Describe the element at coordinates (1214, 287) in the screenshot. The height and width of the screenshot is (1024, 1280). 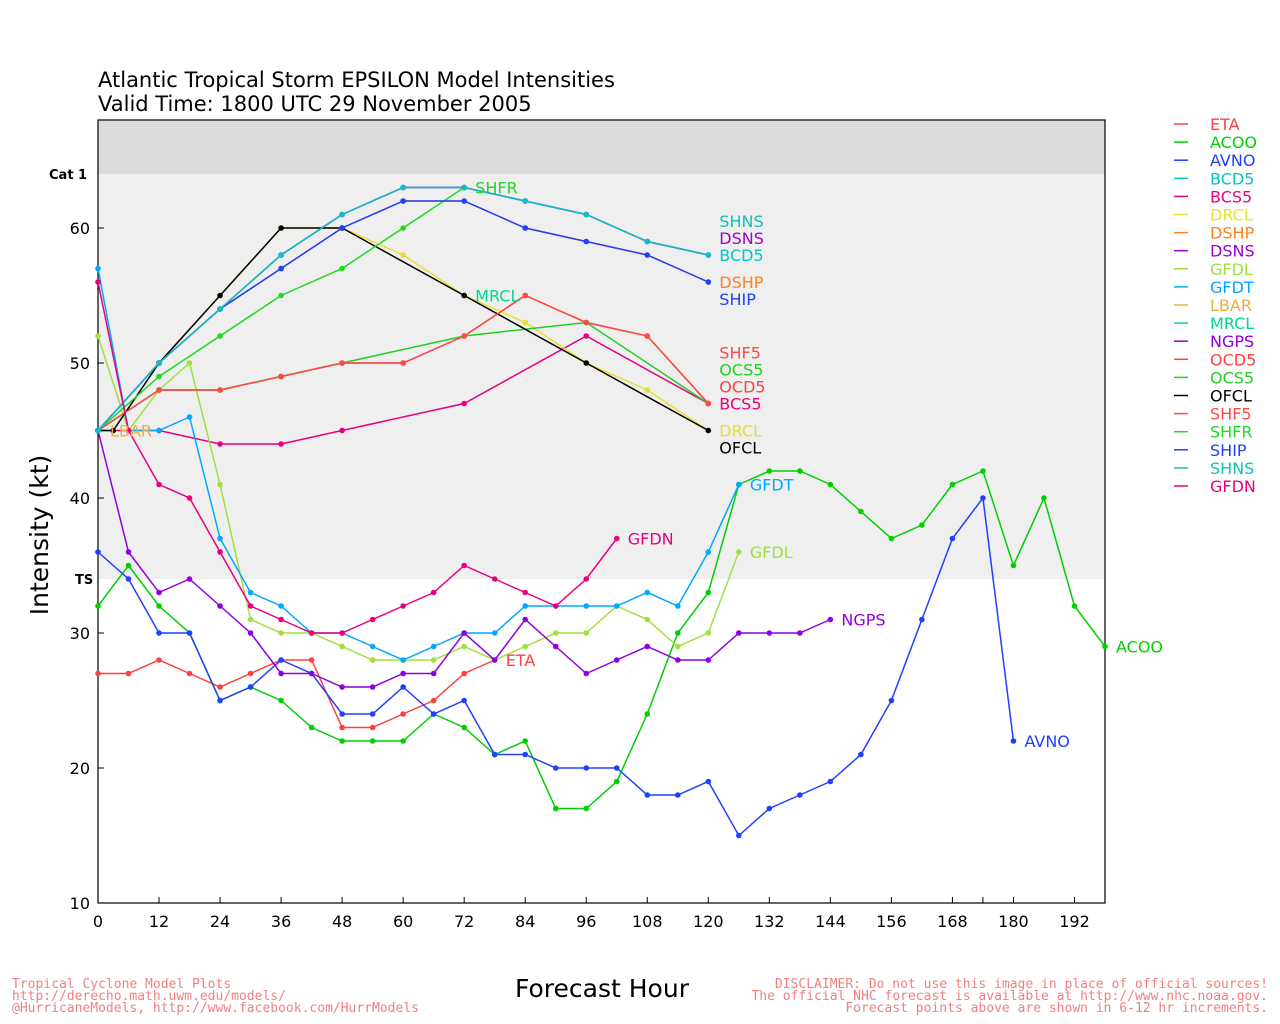
I see `legend-item-gfdt: GFDT` at that location.